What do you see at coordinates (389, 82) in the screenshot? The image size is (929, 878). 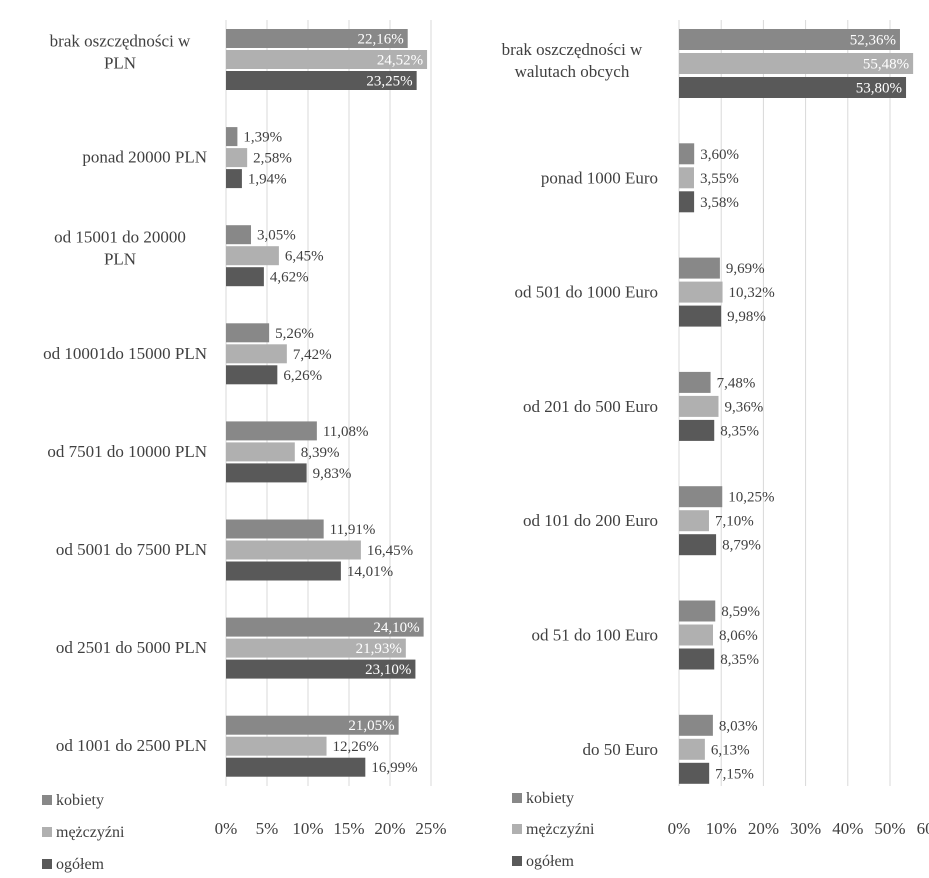 I see `data-label: 23,25%` at bounding box center [389, 82].